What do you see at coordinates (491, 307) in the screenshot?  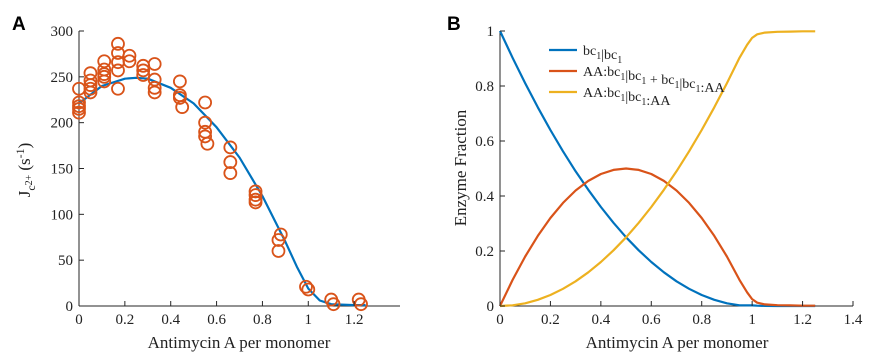 I see `panel-b-y-tick-label: 0` at bounding box center [491, 307].